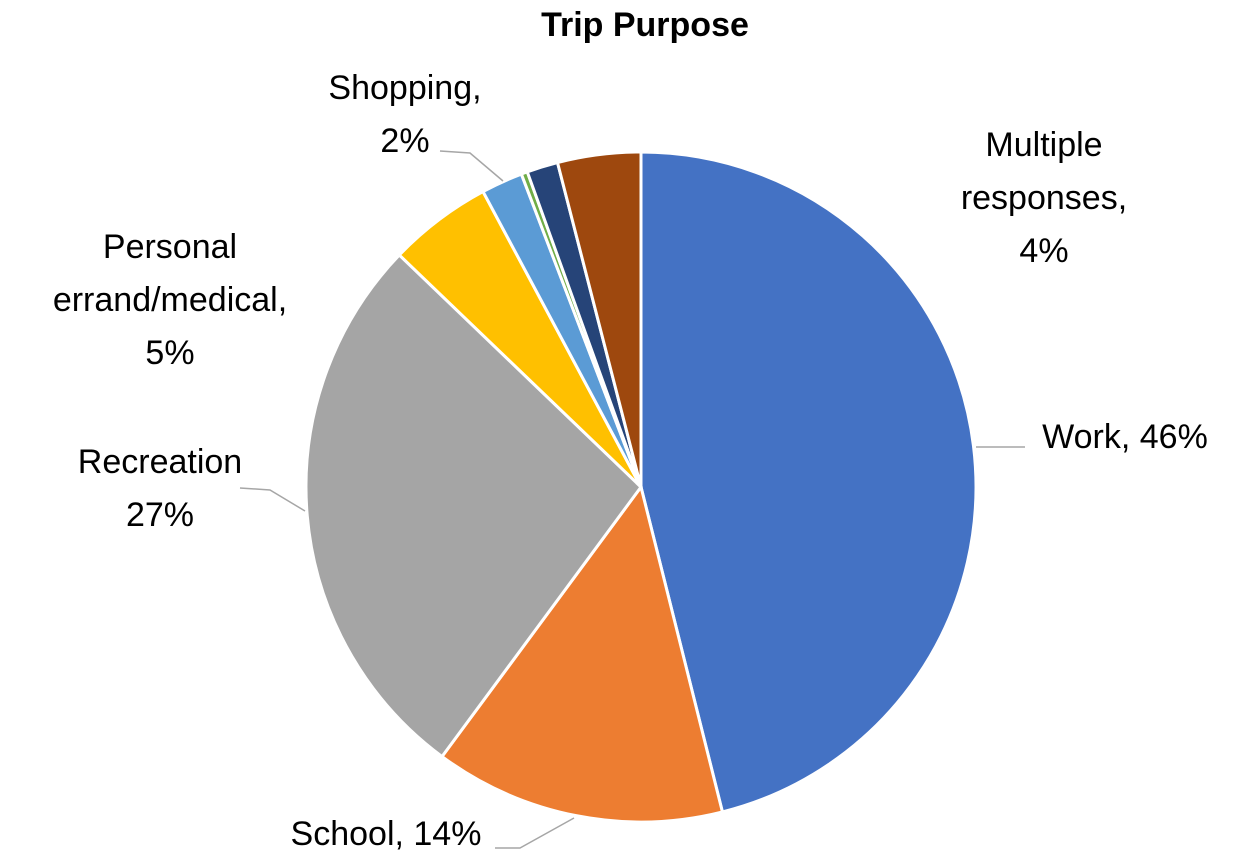 This screenshot has height=855, width=1239. What do you see at coordinates (170, 247) in the screenshot?
I see `data-label-personal-errand-medical: Personal` at bounding box center [170, 247].